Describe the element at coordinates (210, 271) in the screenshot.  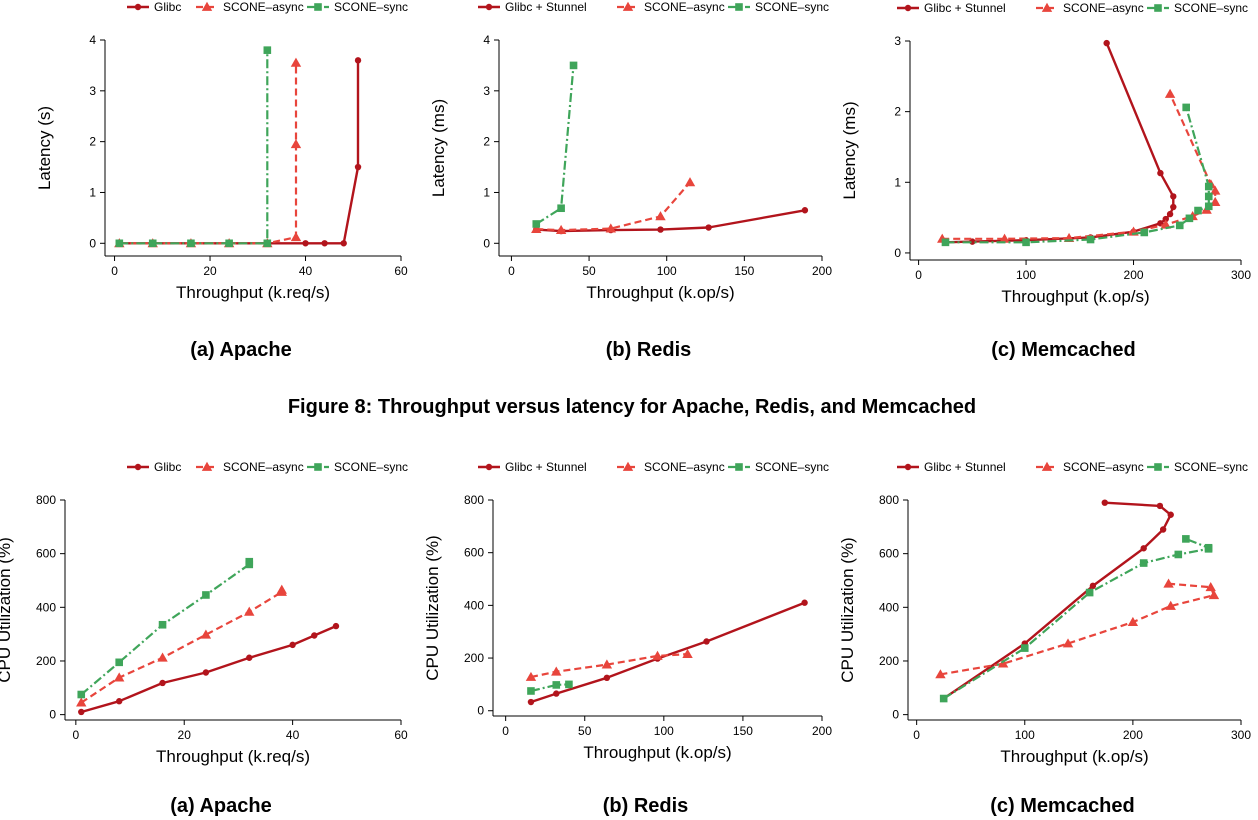
I see `x-tick-label: 20` at that location.